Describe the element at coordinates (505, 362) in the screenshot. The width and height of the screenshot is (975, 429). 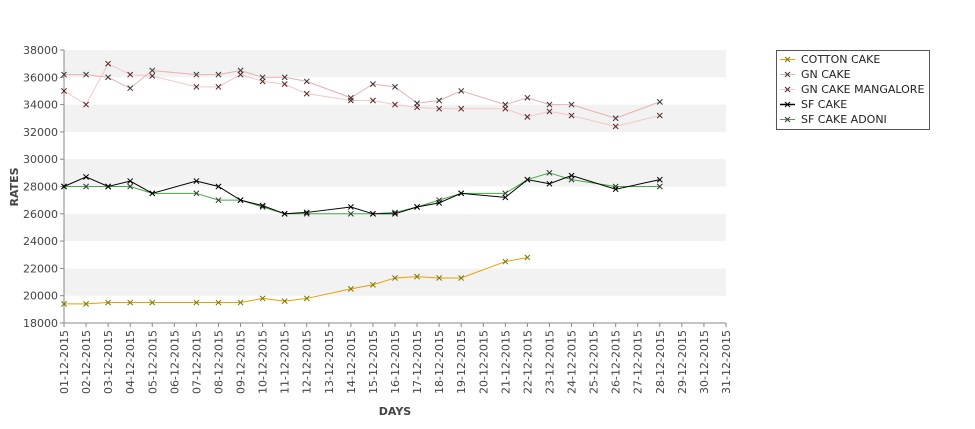
I see `x-tick-label: 21-12-2015` at that location.